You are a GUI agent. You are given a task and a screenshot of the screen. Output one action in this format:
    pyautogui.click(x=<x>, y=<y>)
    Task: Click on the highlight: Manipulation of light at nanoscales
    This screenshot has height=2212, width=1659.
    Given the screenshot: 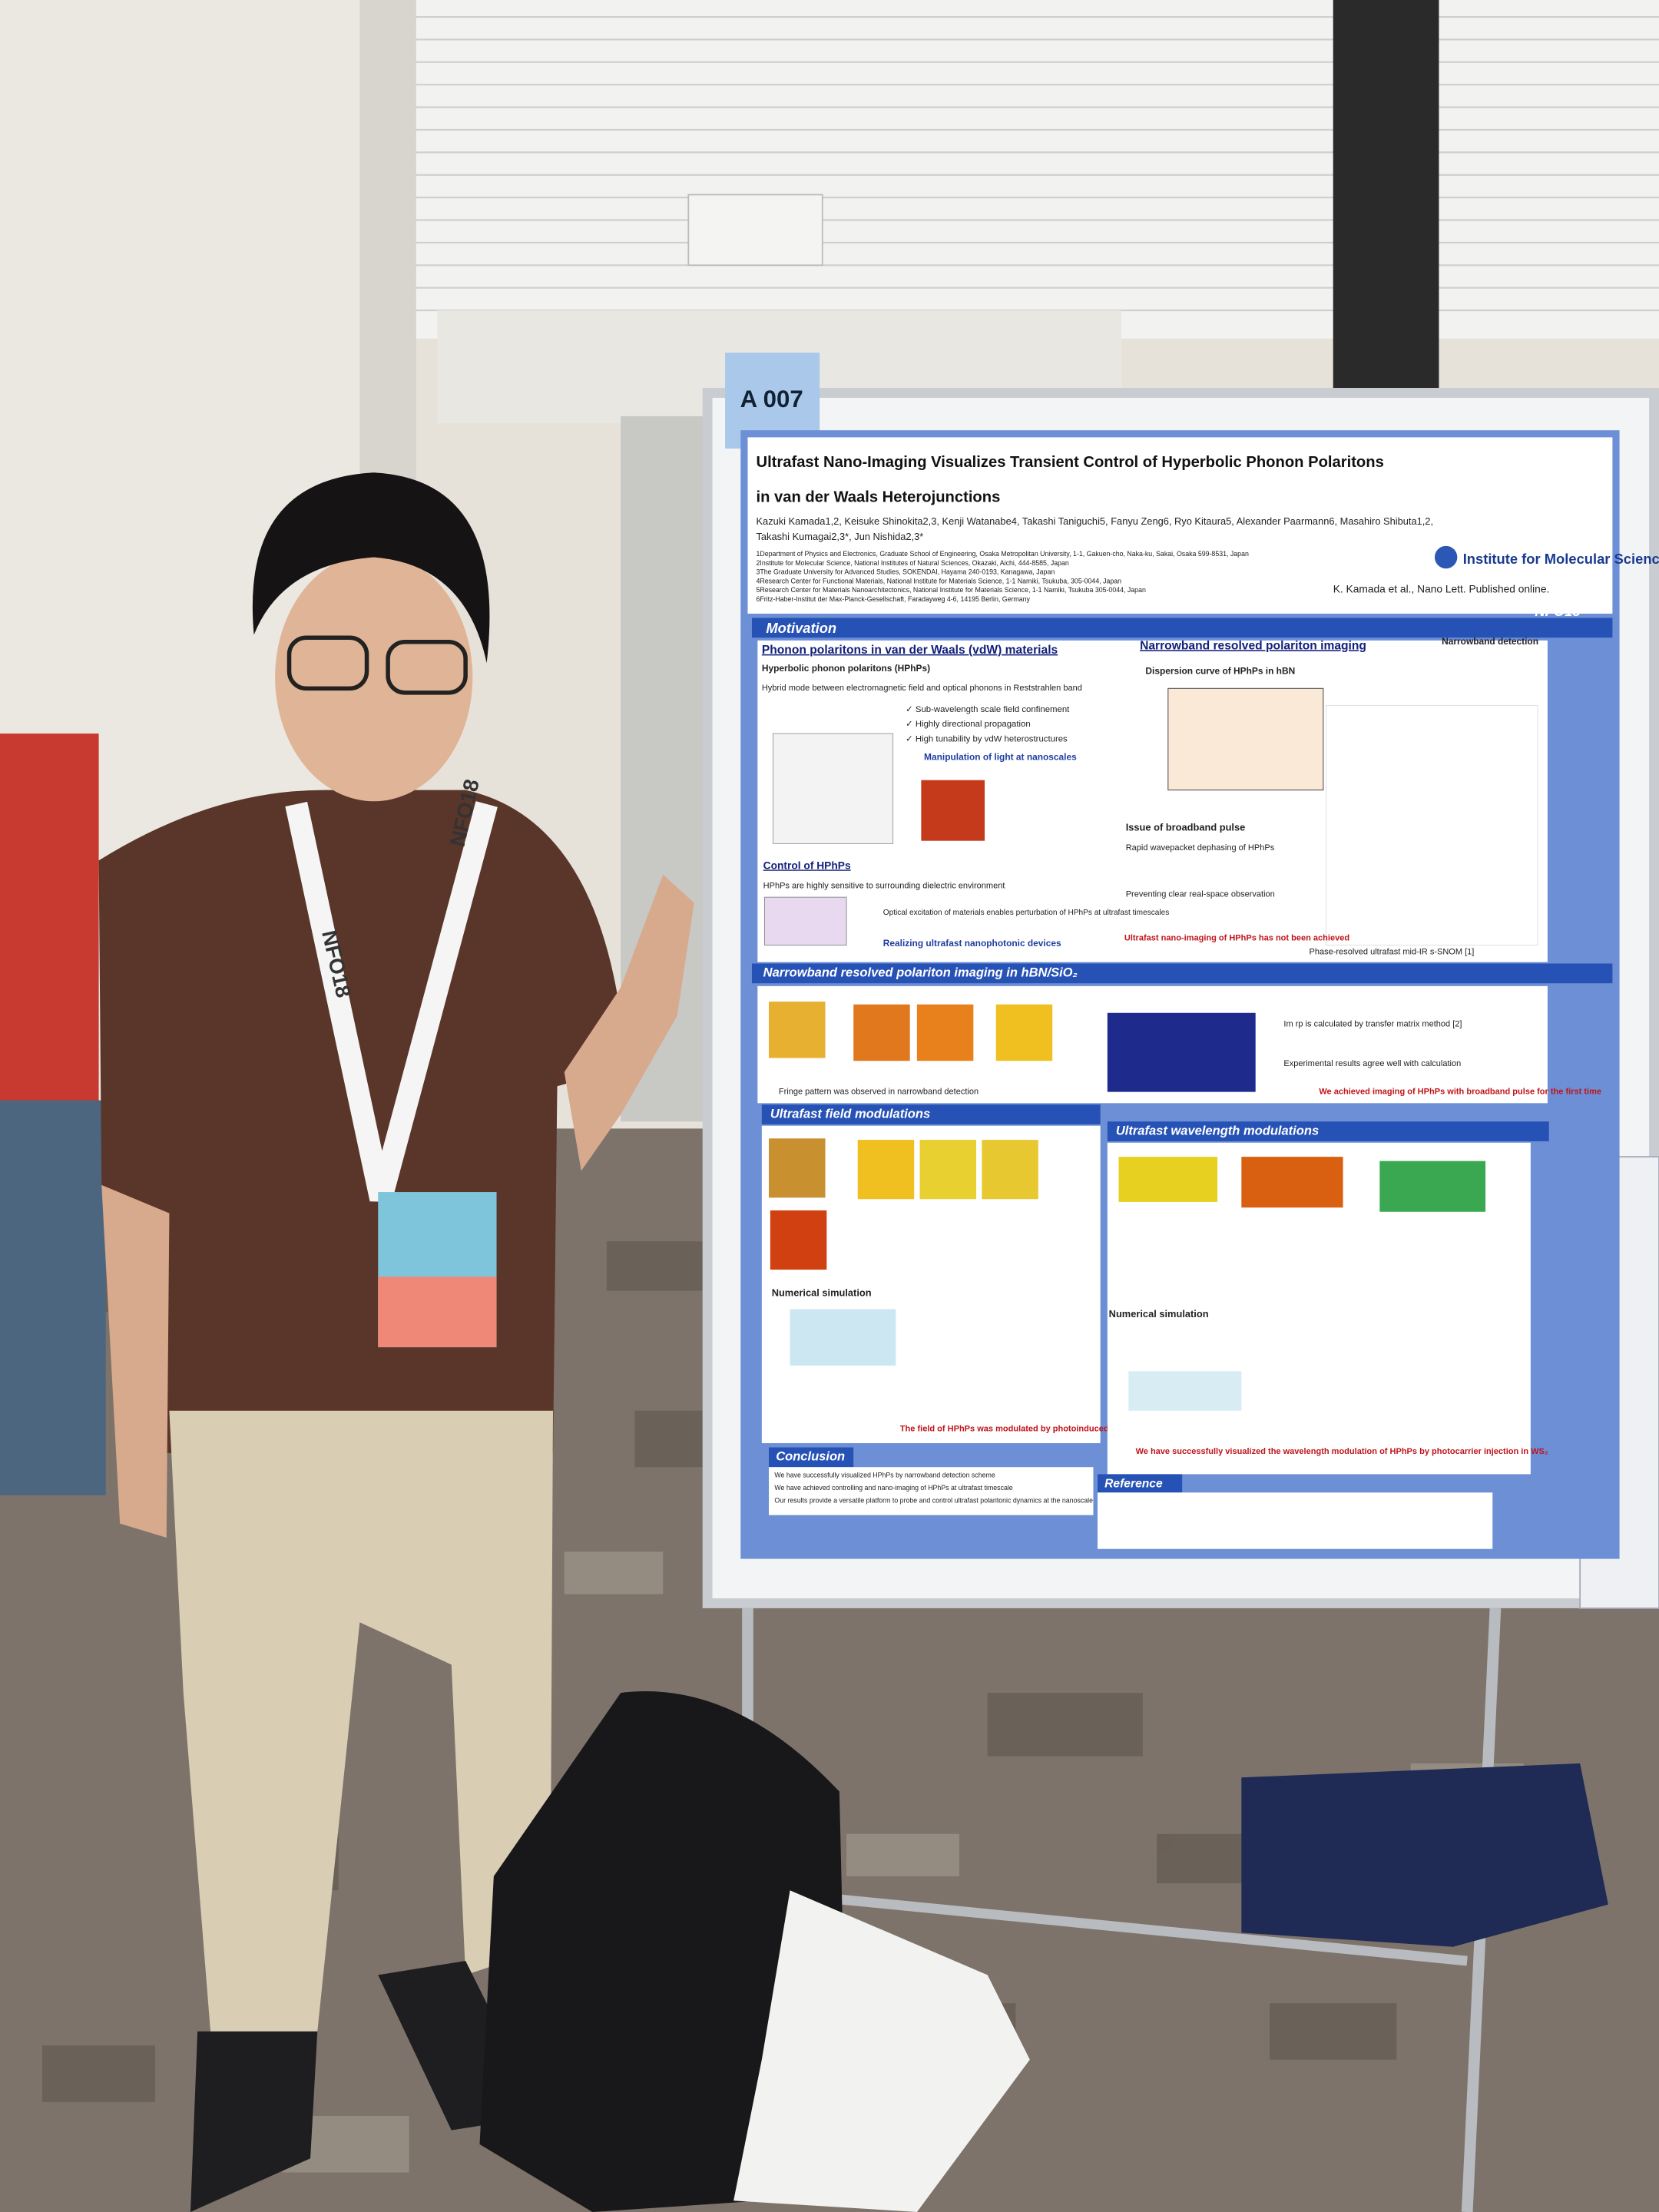 What is the action you would take?
    pyautogui.click(x=1000, y=756)
    